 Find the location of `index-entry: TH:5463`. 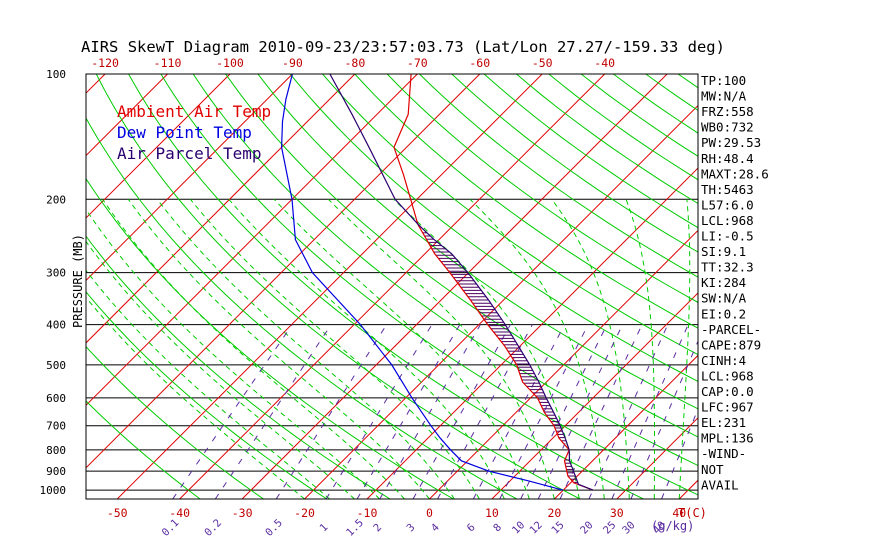

index-entry: TH:5463 is located at coordinates (727, 189).